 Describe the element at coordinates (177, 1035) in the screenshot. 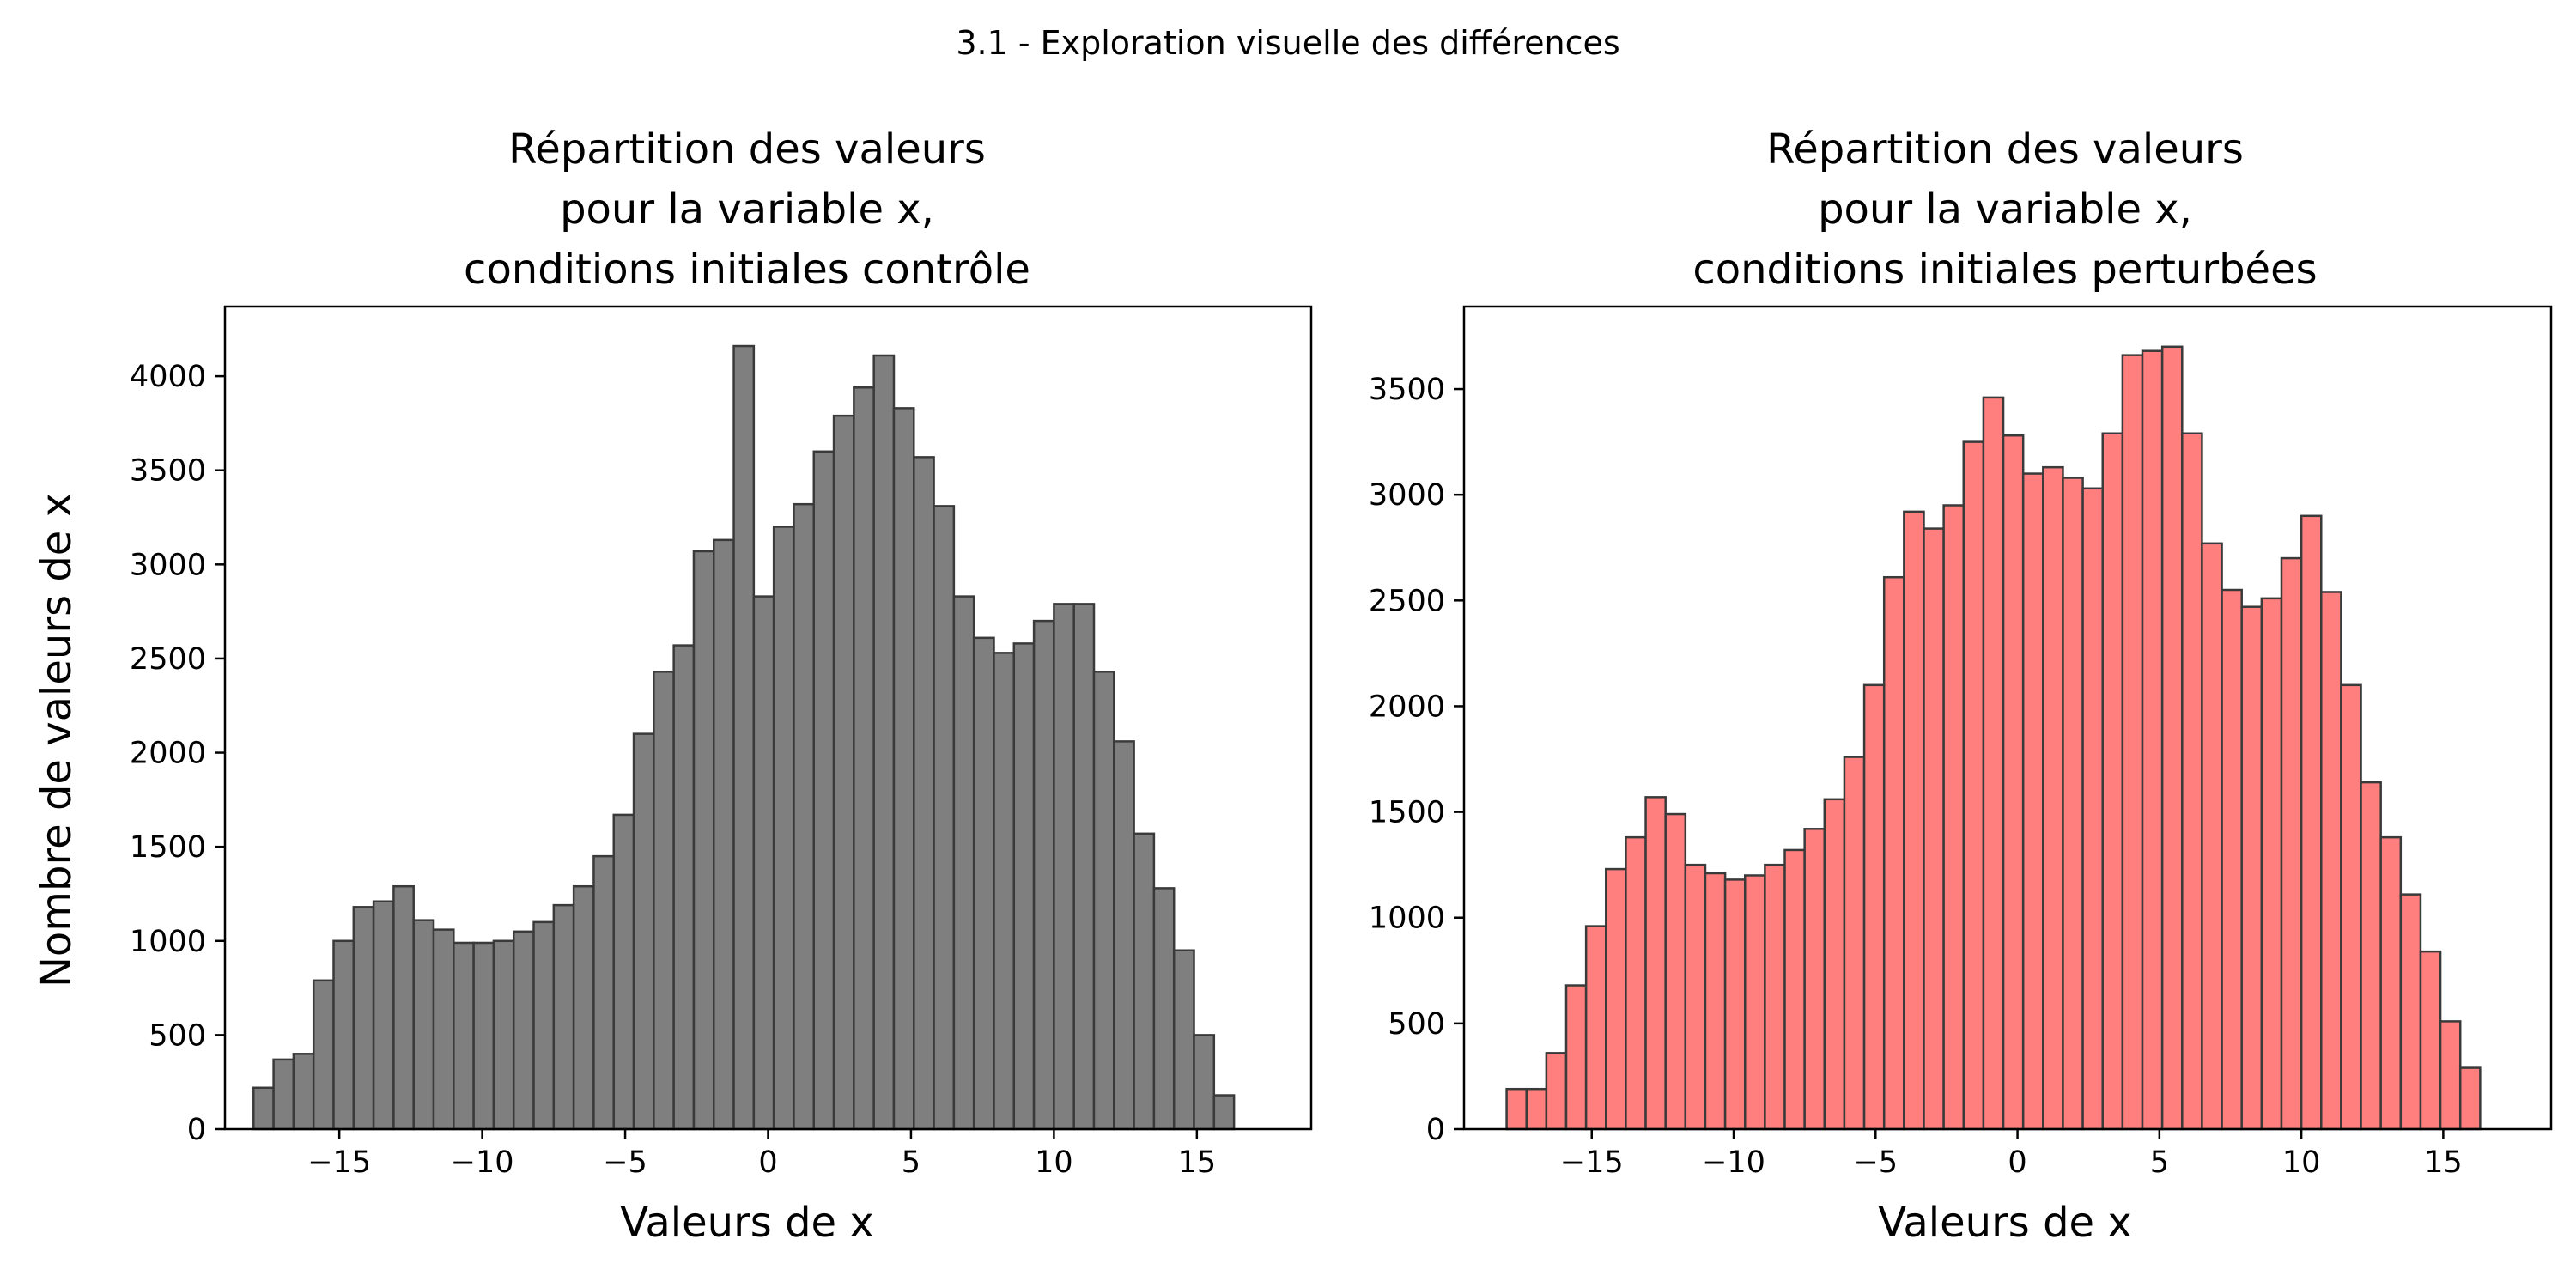

I see `panel-control-y-tick-label: 500` at that location.